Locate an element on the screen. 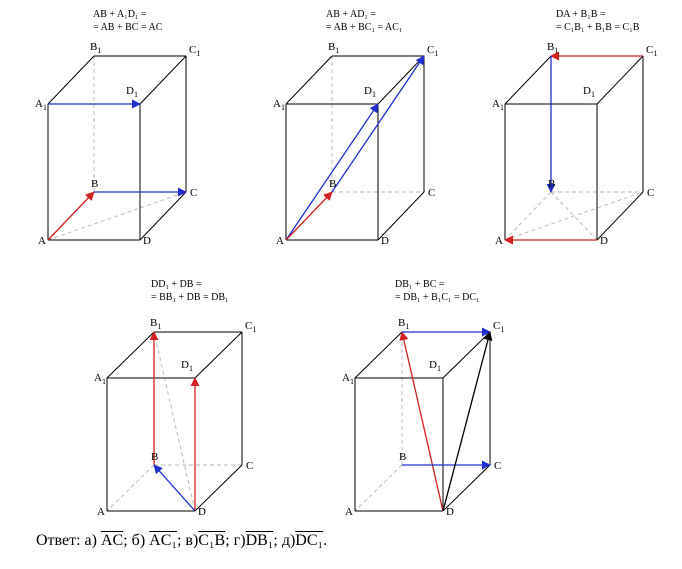 The width and height of the screenshot is (682, 569). answer-part-e: д)DC₁. is located at coordinates (304, 540).